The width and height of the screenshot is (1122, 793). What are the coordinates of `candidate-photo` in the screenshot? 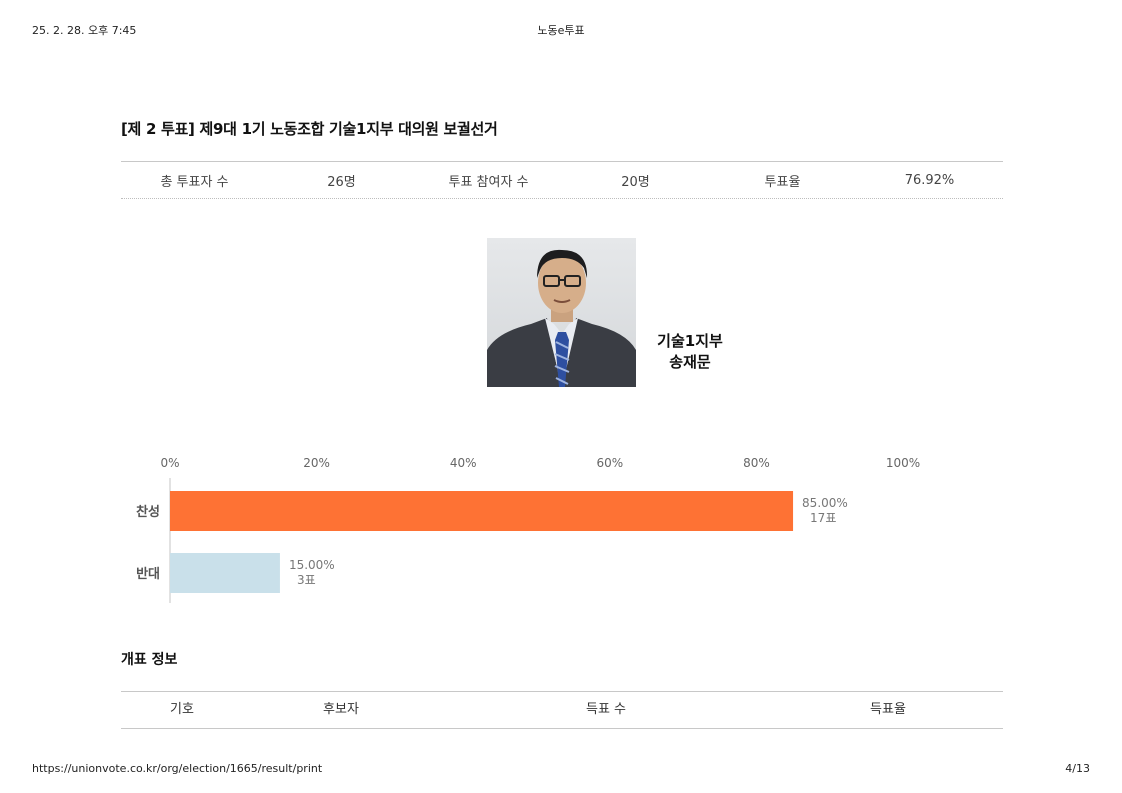 It's located at (561, 312).